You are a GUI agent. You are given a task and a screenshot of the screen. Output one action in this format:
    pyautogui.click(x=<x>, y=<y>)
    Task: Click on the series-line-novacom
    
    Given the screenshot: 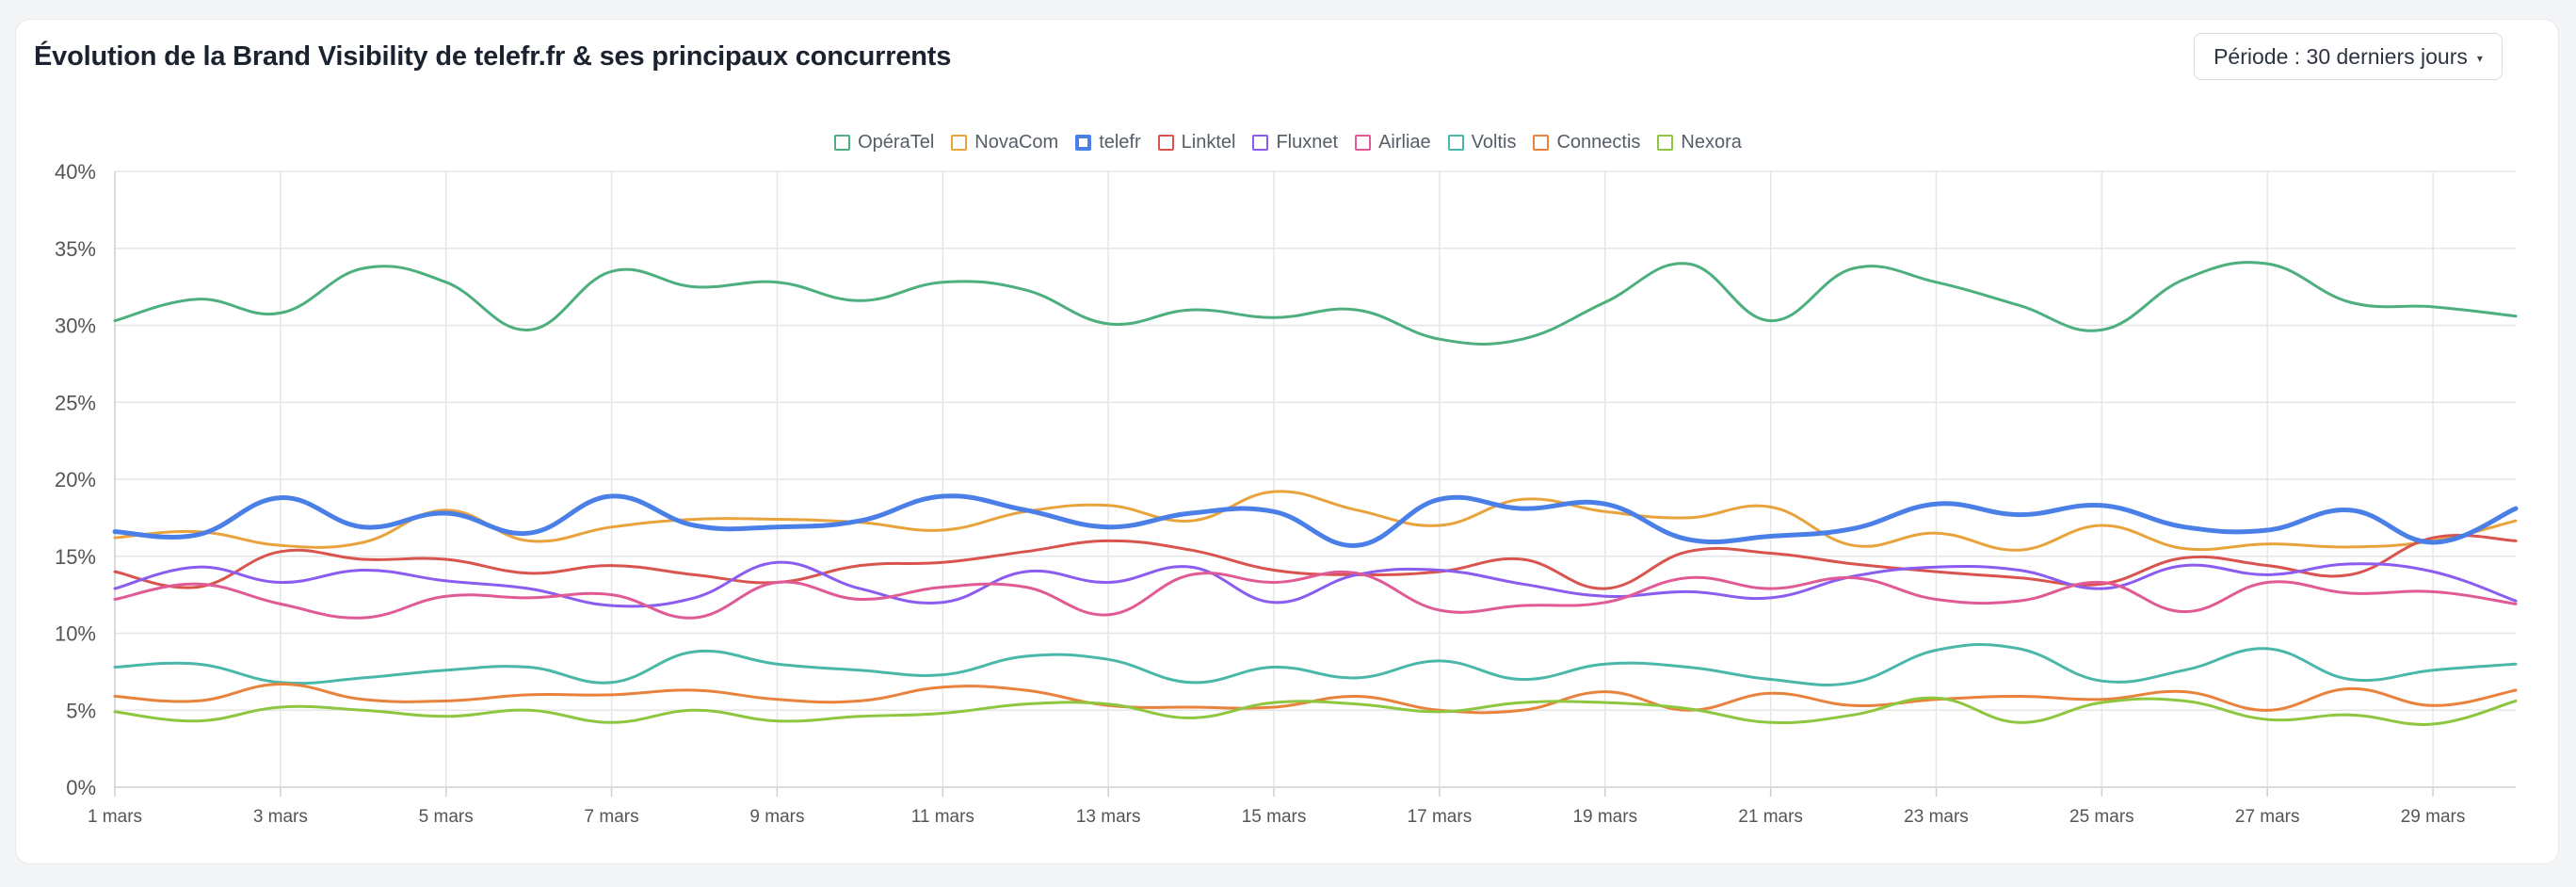 What is the action you would take?
    pyautogui.click(x=1315, y=521)
    